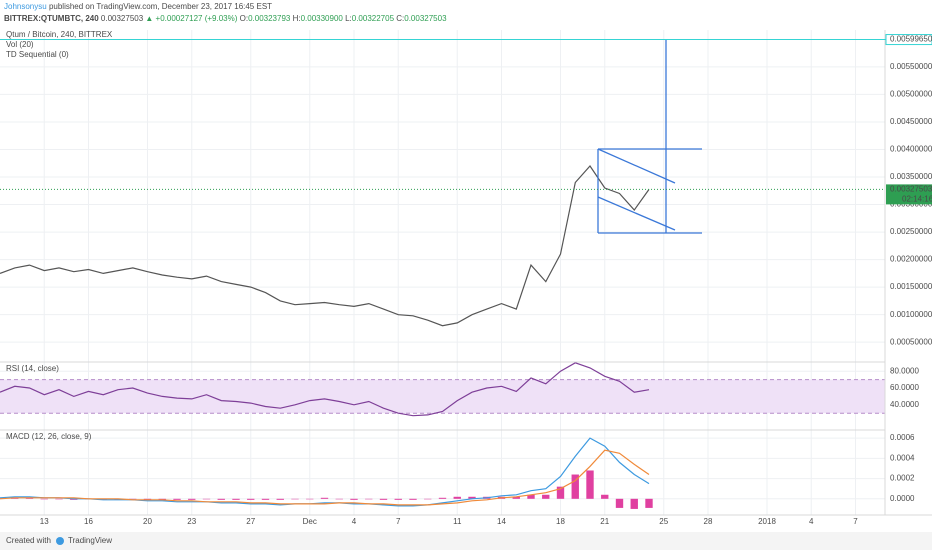 This screenshot has width=932, height=550. What do you see at coordinates (911, 259) in the screenshot?
I see `y-tick-label: 0.00200000` at bounding box center [911, 259].